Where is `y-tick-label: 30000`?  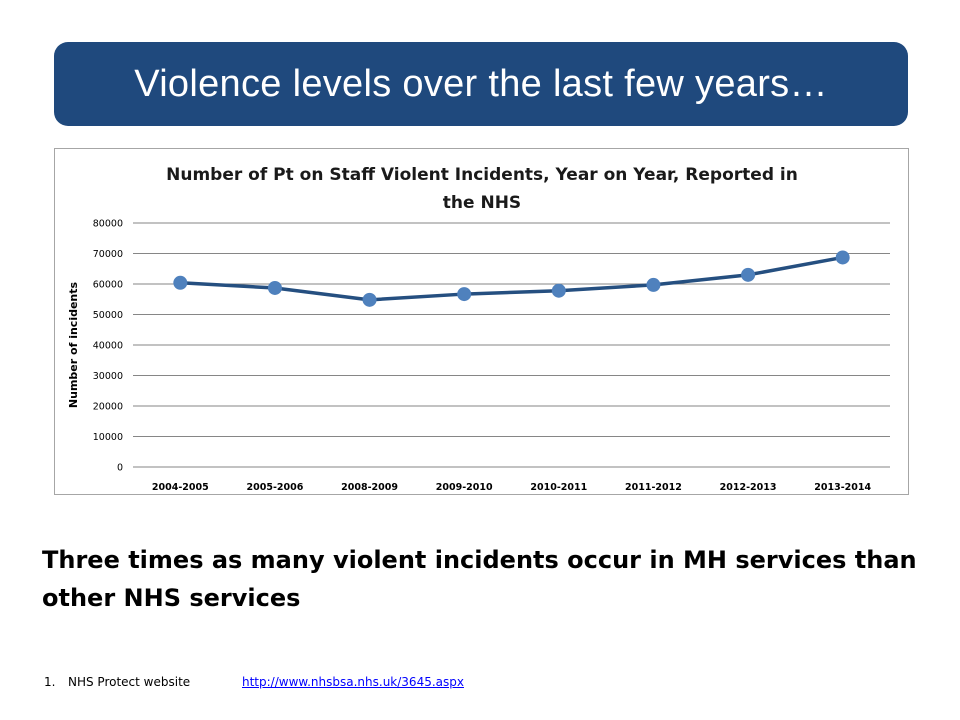
y-tick-label: 30000 is located at coordinates (108, 376).